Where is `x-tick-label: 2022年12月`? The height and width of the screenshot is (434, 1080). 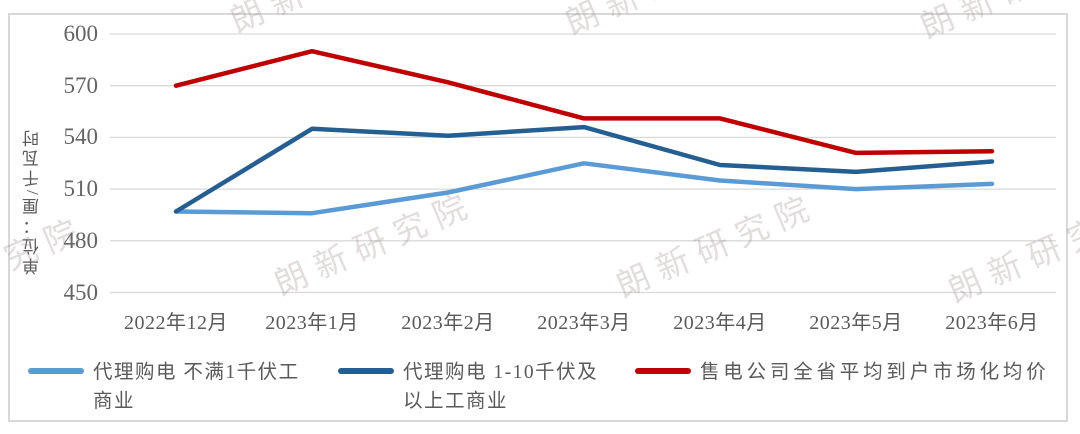
x-tick-label: 2022年12月 is located at coordinates (176, 323).